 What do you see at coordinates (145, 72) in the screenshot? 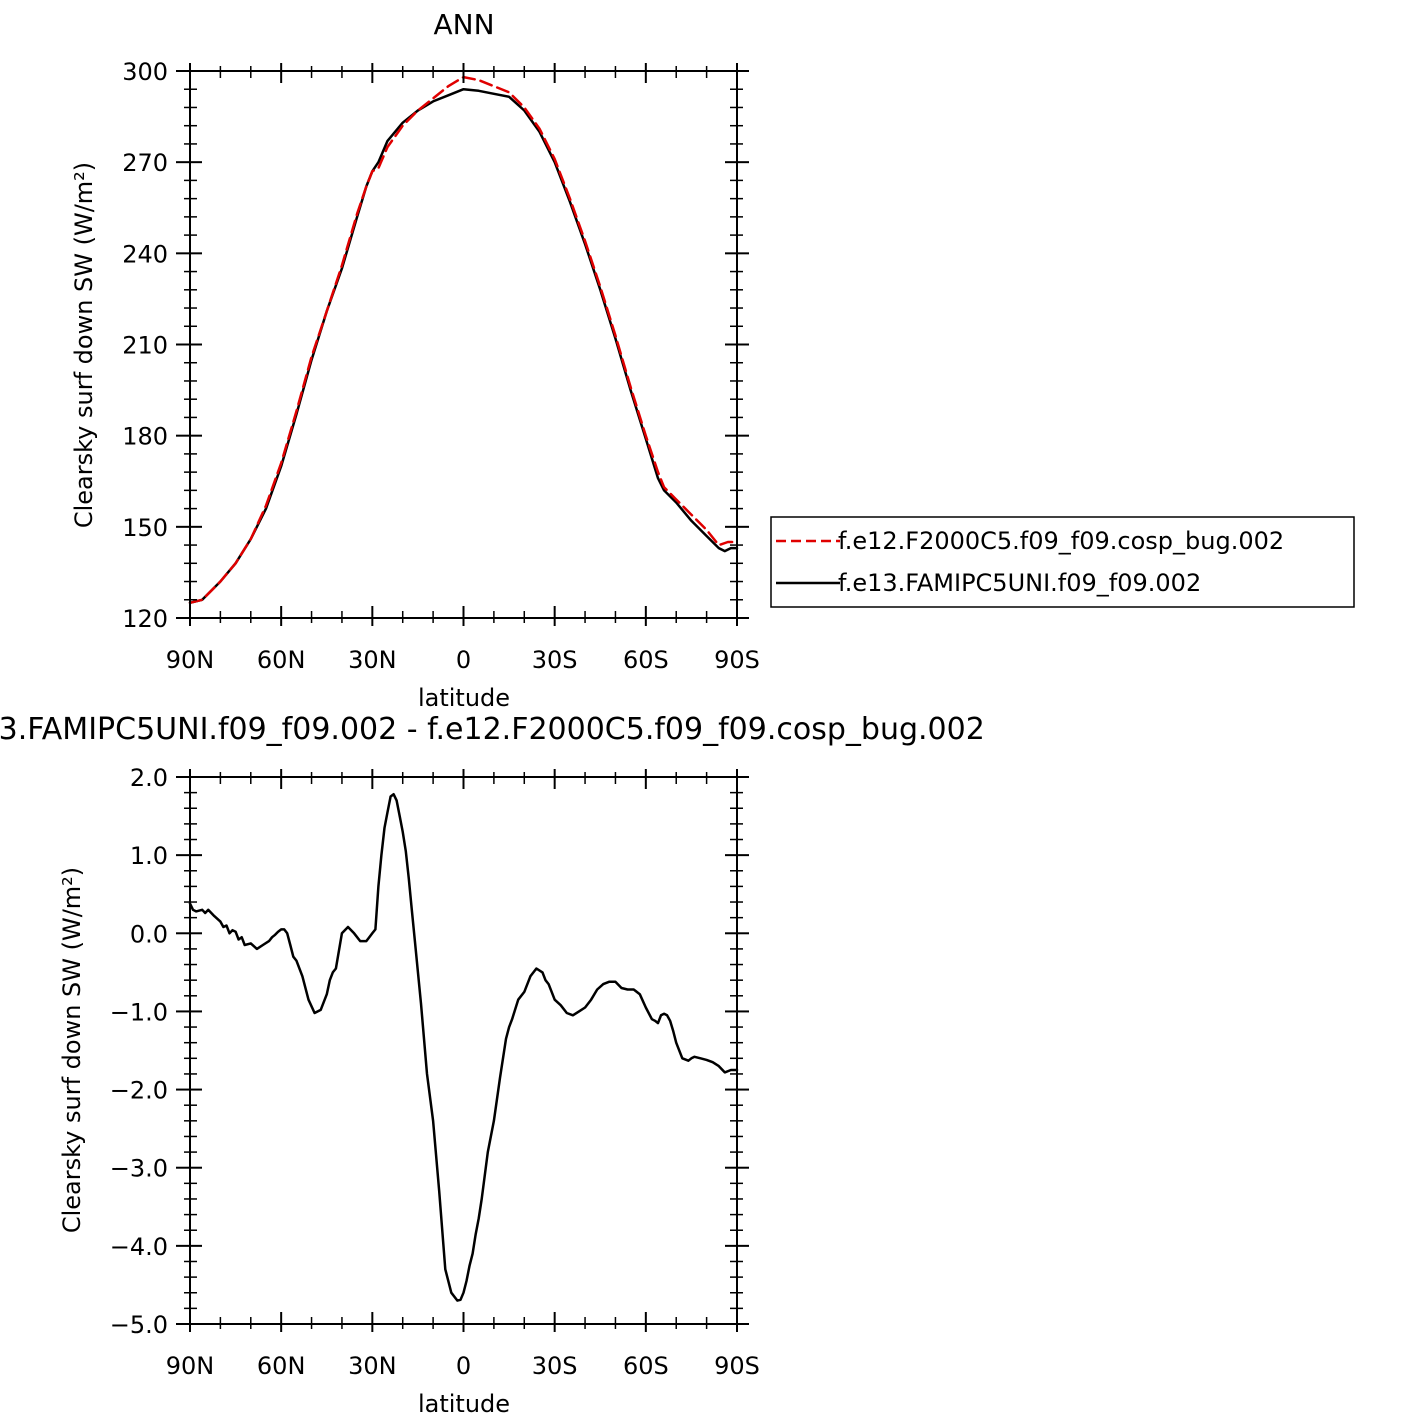
I see `y-tick-label: 300` at bounding box center [145, 72].